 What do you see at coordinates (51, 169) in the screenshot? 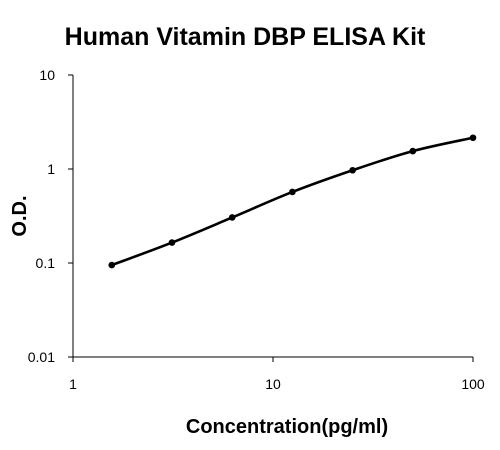
I see `y-tick-label: 1` at bounding box center [51, 169].